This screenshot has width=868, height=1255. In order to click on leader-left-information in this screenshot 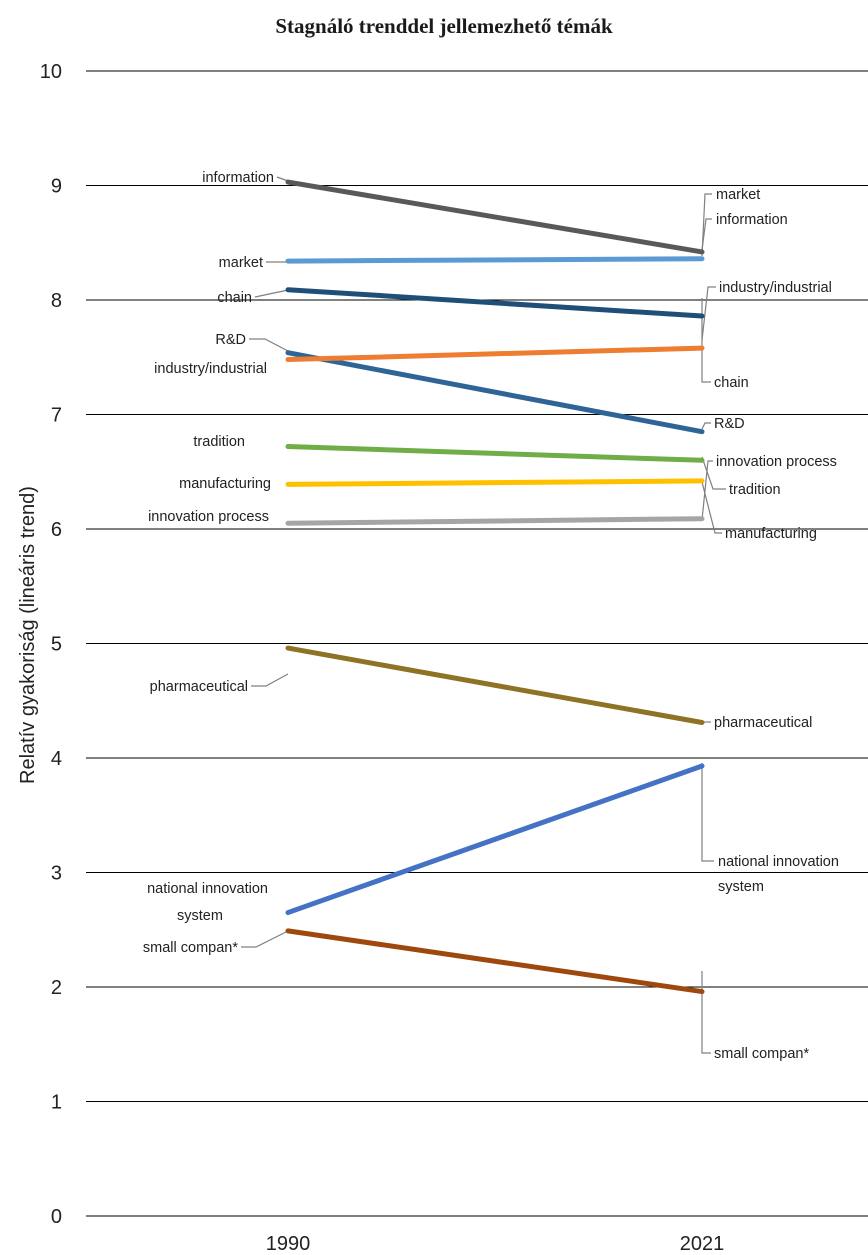, I will do `click(282, 179)`.